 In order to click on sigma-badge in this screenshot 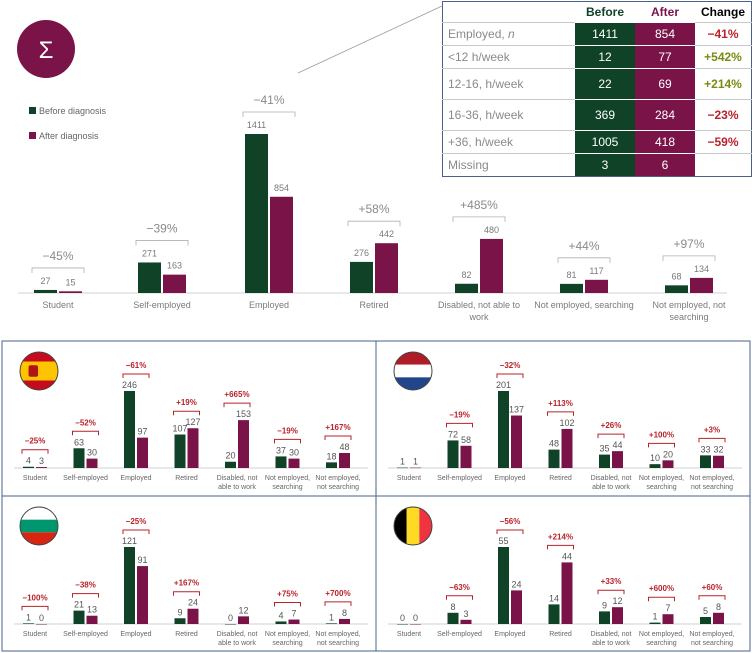, I will do `click(46, 49)`.